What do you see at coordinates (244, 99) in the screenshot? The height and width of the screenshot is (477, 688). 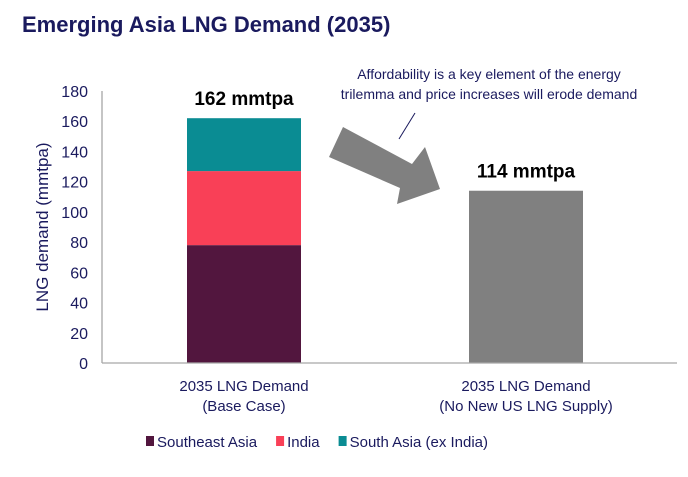 I see `data-label: 162 mmtpa` at bounding box center [244, 99].